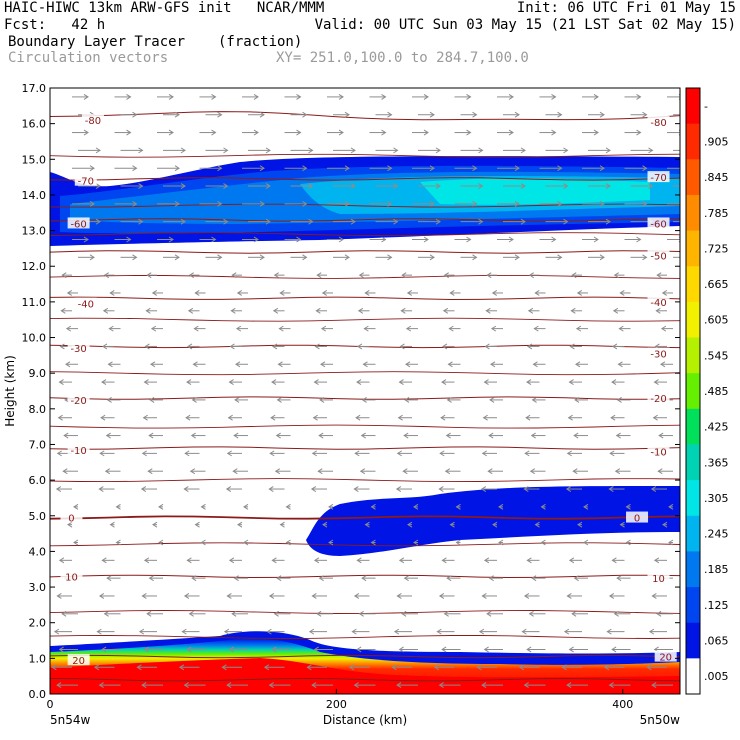  I want to click on x-start-location: 5n54w, so click(70, 720).